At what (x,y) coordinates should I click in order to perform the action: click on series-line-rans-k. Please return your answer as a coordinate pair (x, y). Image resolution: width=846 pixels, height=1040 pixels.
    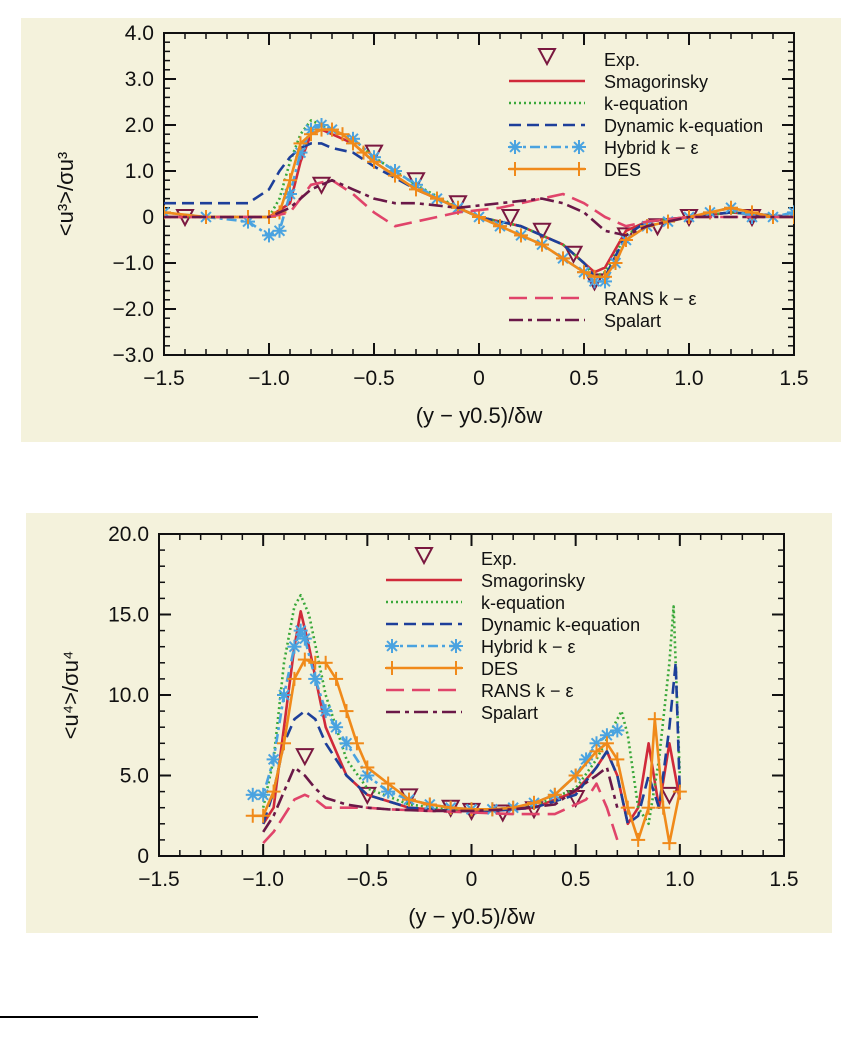
    Looking at the image, I should click on (479, 203).